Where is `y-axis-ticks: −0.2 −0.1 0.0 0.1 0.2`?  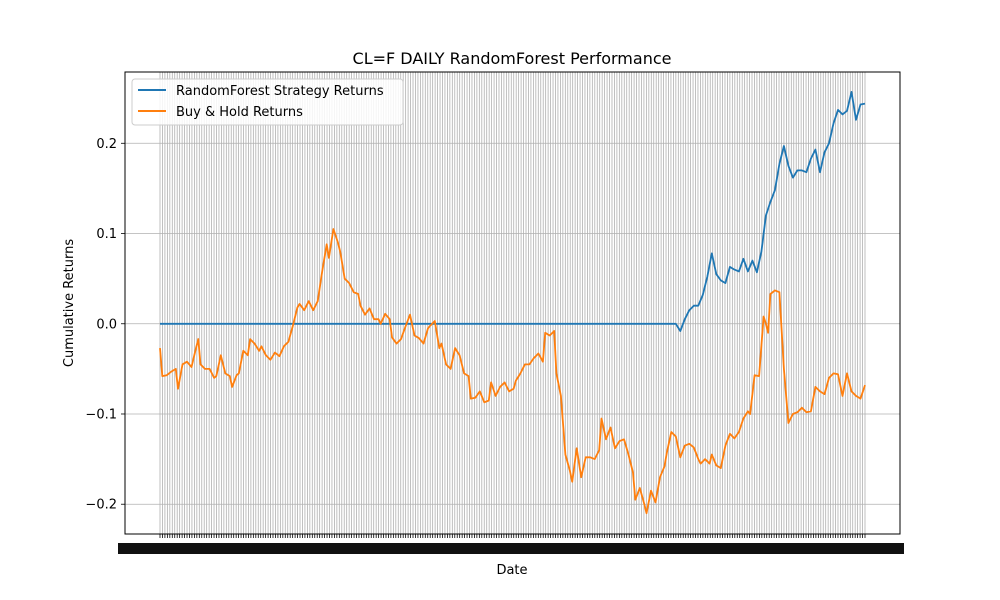 y-axis-ticks: −0.2 −0.1 0.0 0.1 0.2 is located at coordinates (105, 325).